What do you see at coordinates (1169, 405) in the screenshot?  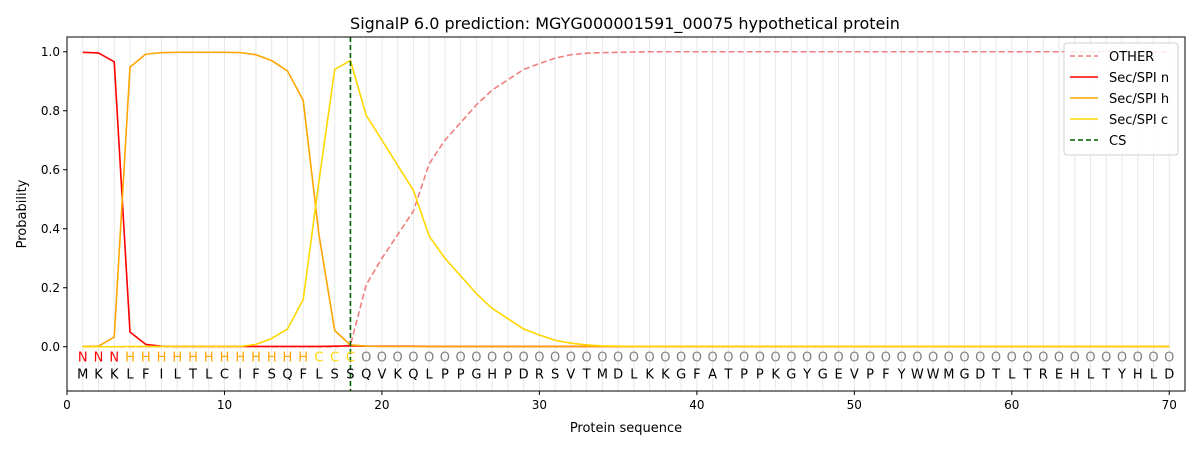 I see `x-tick-label: 70` at bounding box center [1169, 405].